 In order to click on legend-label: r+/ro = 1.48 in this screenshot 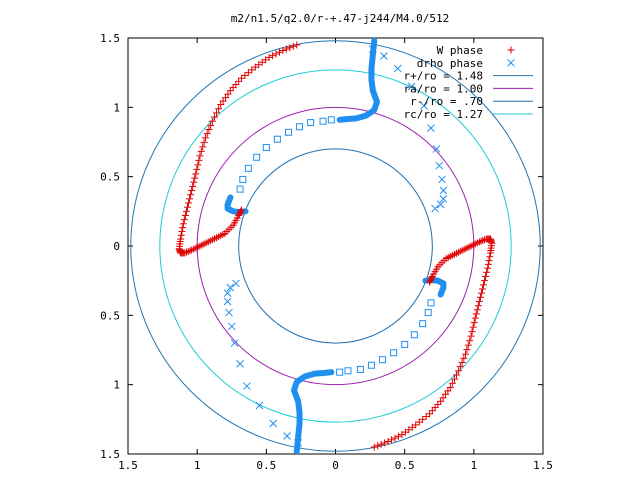, I will do `click(443, 76)`.